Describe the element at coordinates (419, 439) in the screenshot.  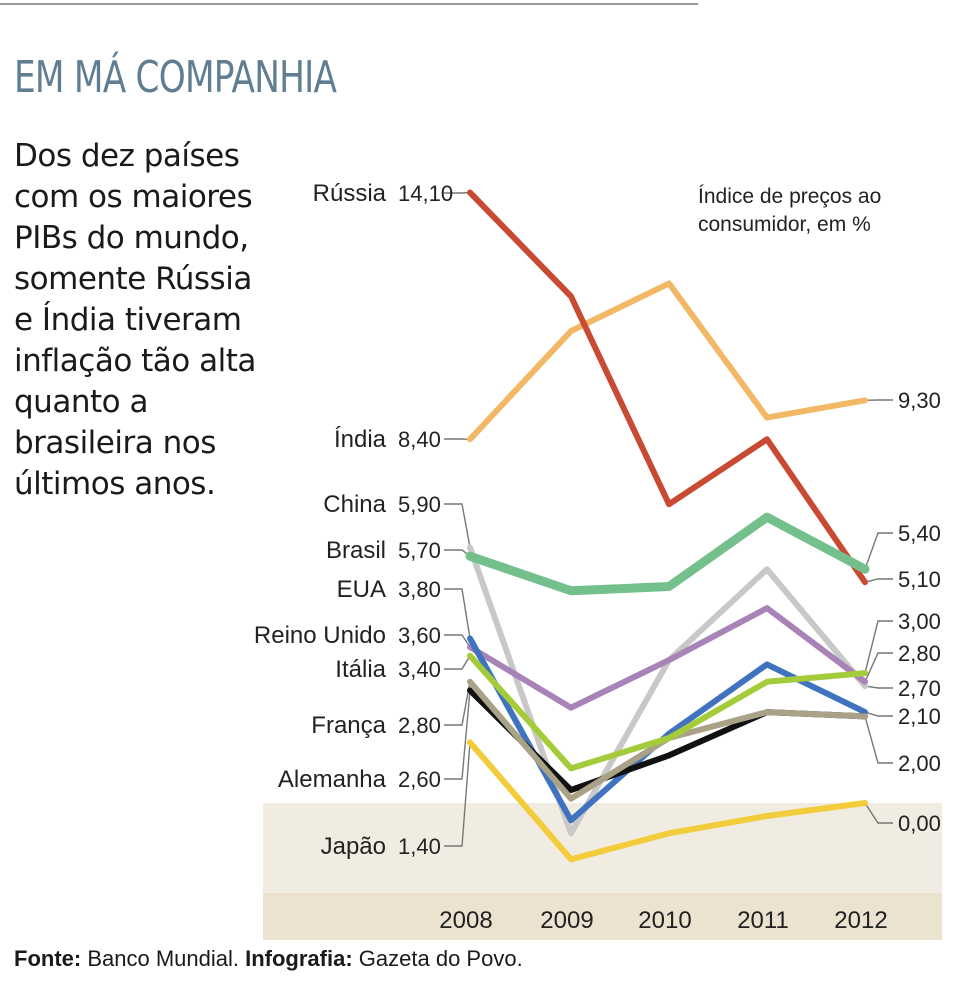
I see `start-value-india: 8,40` at that location.